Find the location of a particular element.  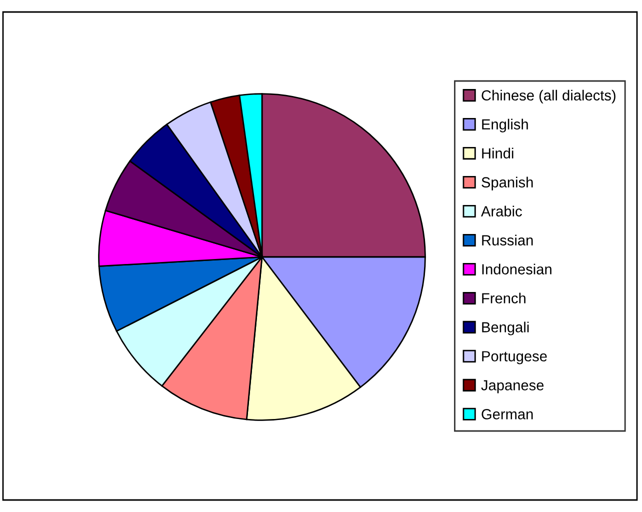

legend-label: Indonesian is located at coordinates (517, 269).